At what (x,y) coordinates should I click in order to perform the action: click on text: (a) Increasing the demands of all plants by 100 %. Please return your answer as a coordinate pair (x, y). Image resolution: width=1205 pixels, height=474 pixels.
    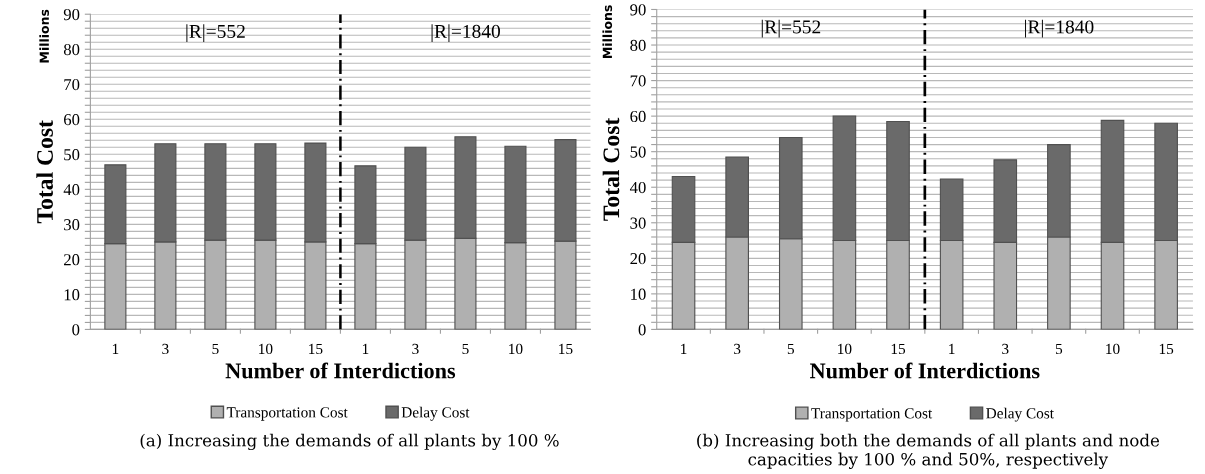
    Looking at the image, I should click on (349, 442).